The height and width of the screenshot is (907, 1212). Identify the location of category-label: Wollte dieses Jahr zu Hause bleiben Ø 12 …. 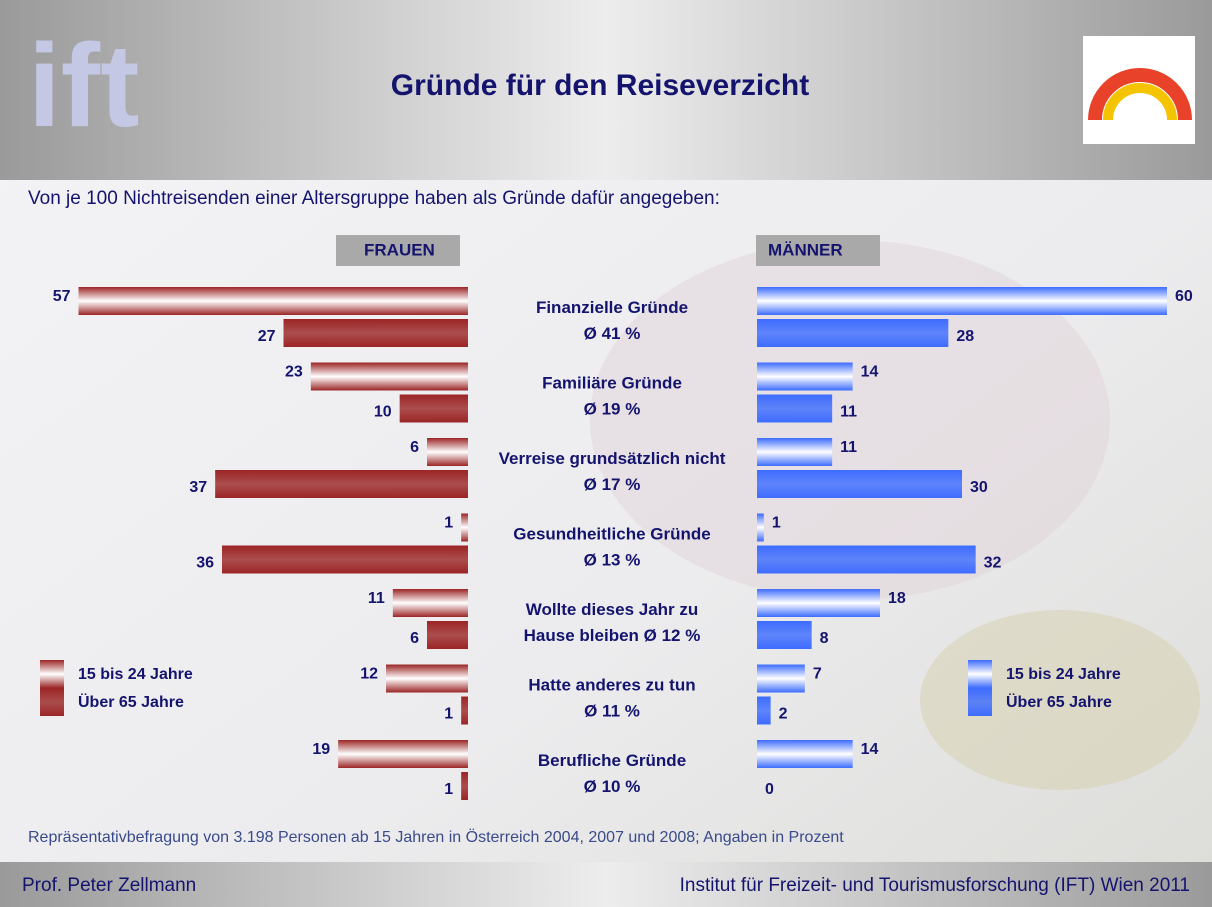
(612, 622).